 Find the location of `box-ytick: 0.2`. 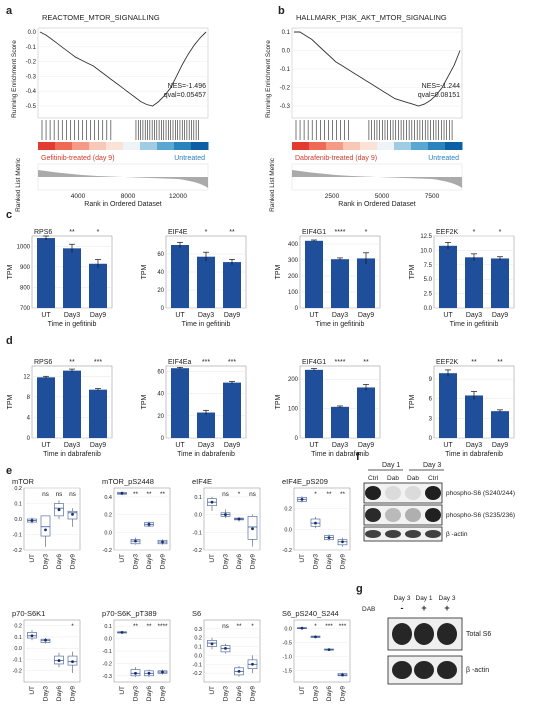

box-ytick: 0.2 is located at coordinates (18, 627).